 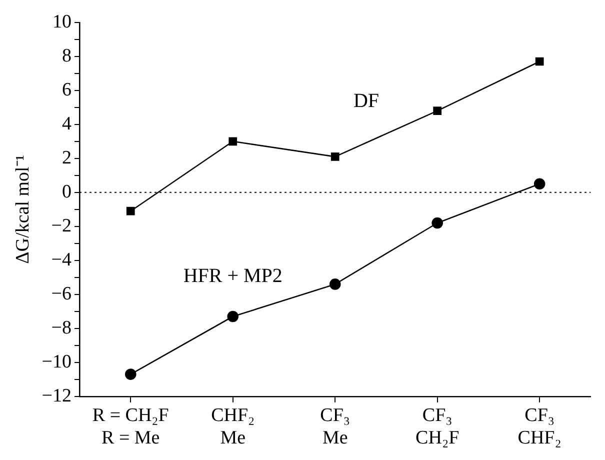 I want to click on y-tick-label: −12, so click(x=57, y=395).